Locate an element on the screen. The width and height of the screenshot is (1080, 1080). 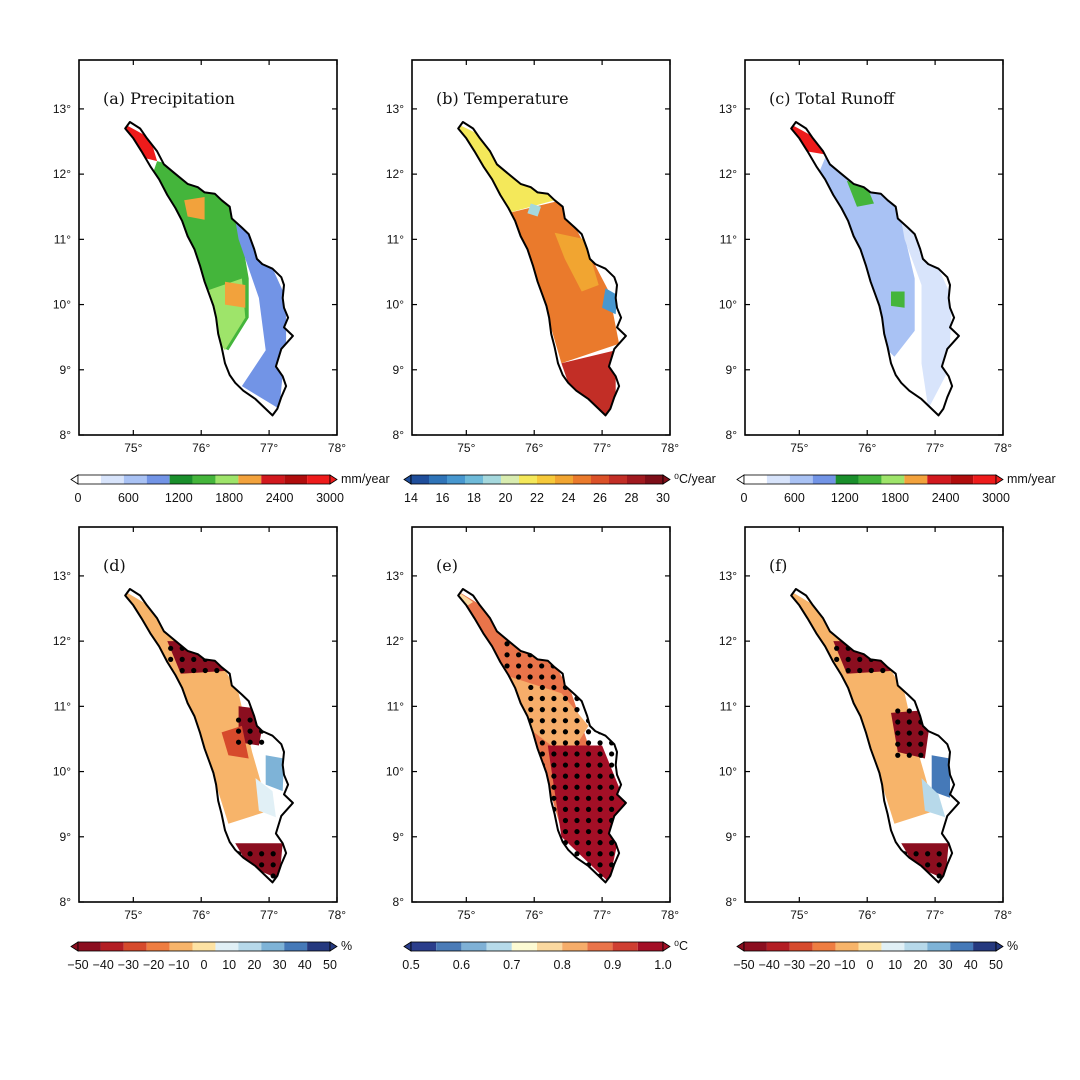
colorbar-label: 24 is located at coordinates (569, 498).